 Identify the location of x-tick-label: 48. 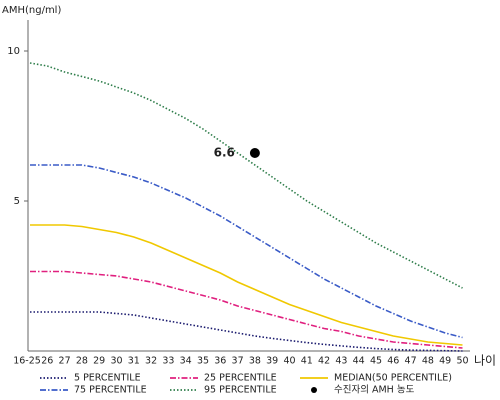
(428, 361).